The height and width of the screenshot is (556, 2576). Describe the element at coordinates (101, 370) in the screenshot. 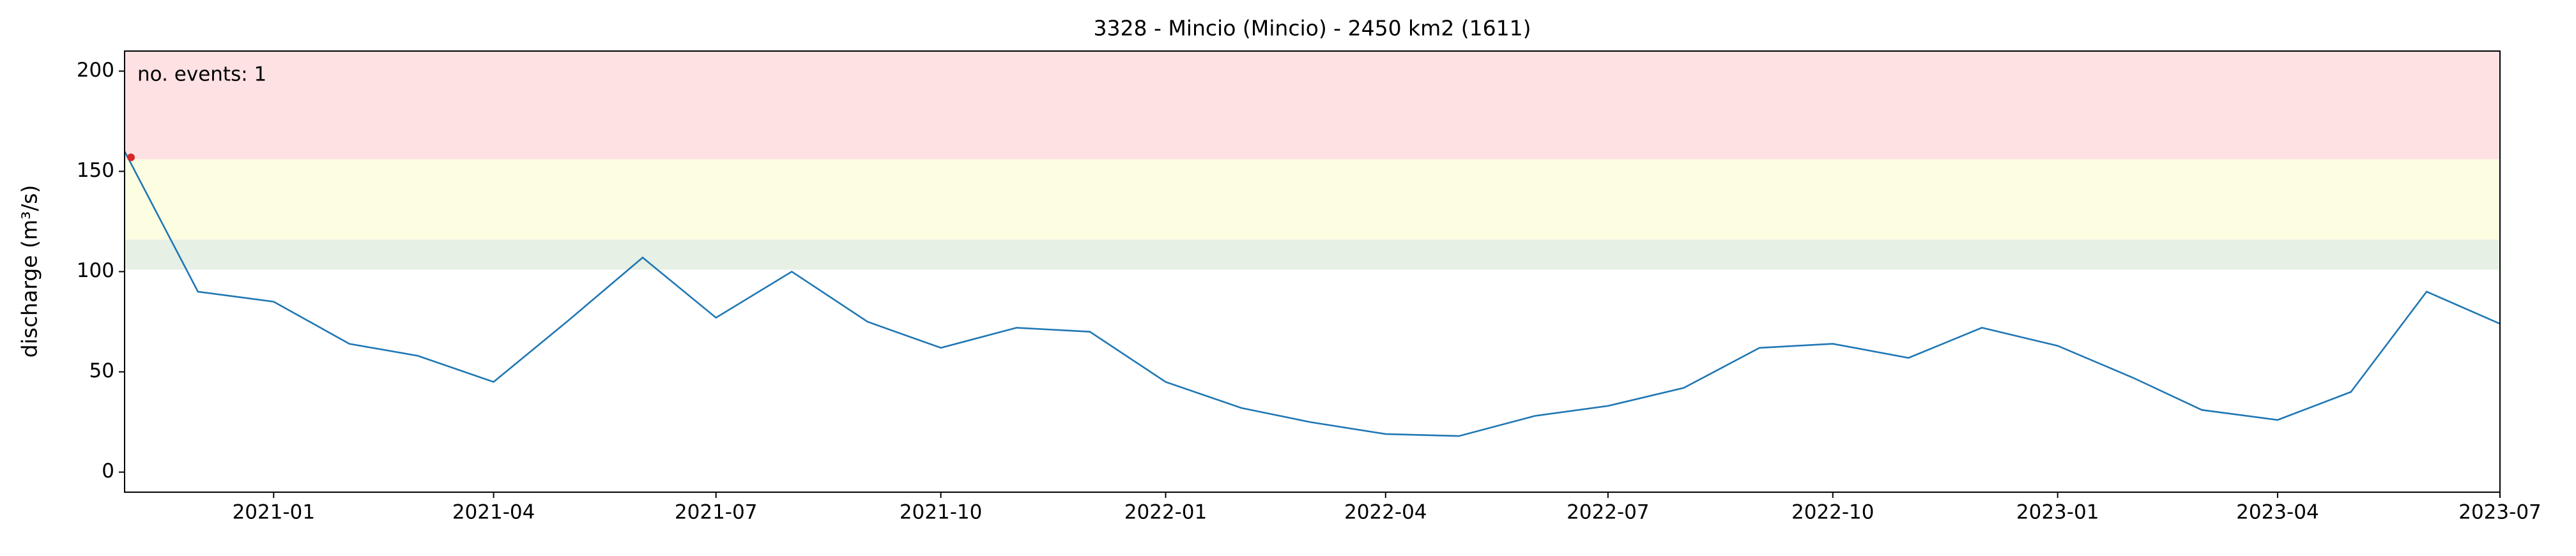

I see `y-tick-label: 50` at that location.